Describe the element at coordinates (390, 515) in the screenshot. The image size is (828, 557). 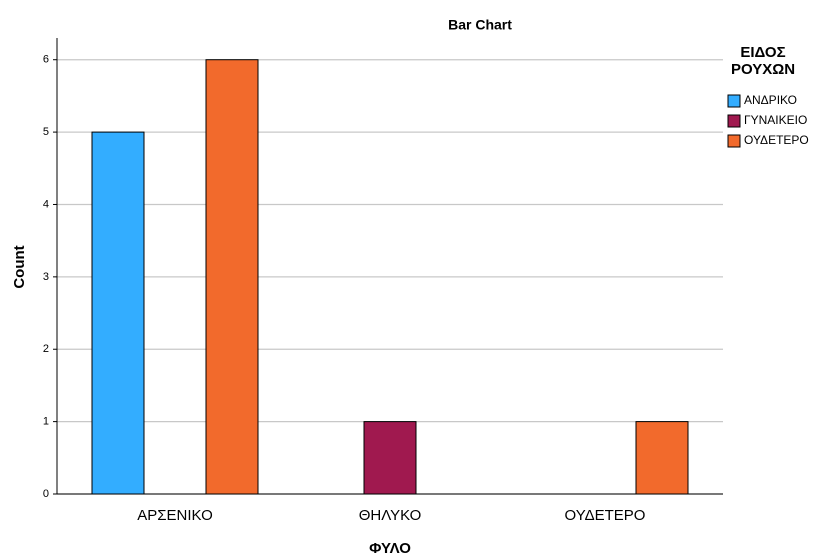
I see `x-tick-label: ΘΗΛΥΚΟ` at that location.